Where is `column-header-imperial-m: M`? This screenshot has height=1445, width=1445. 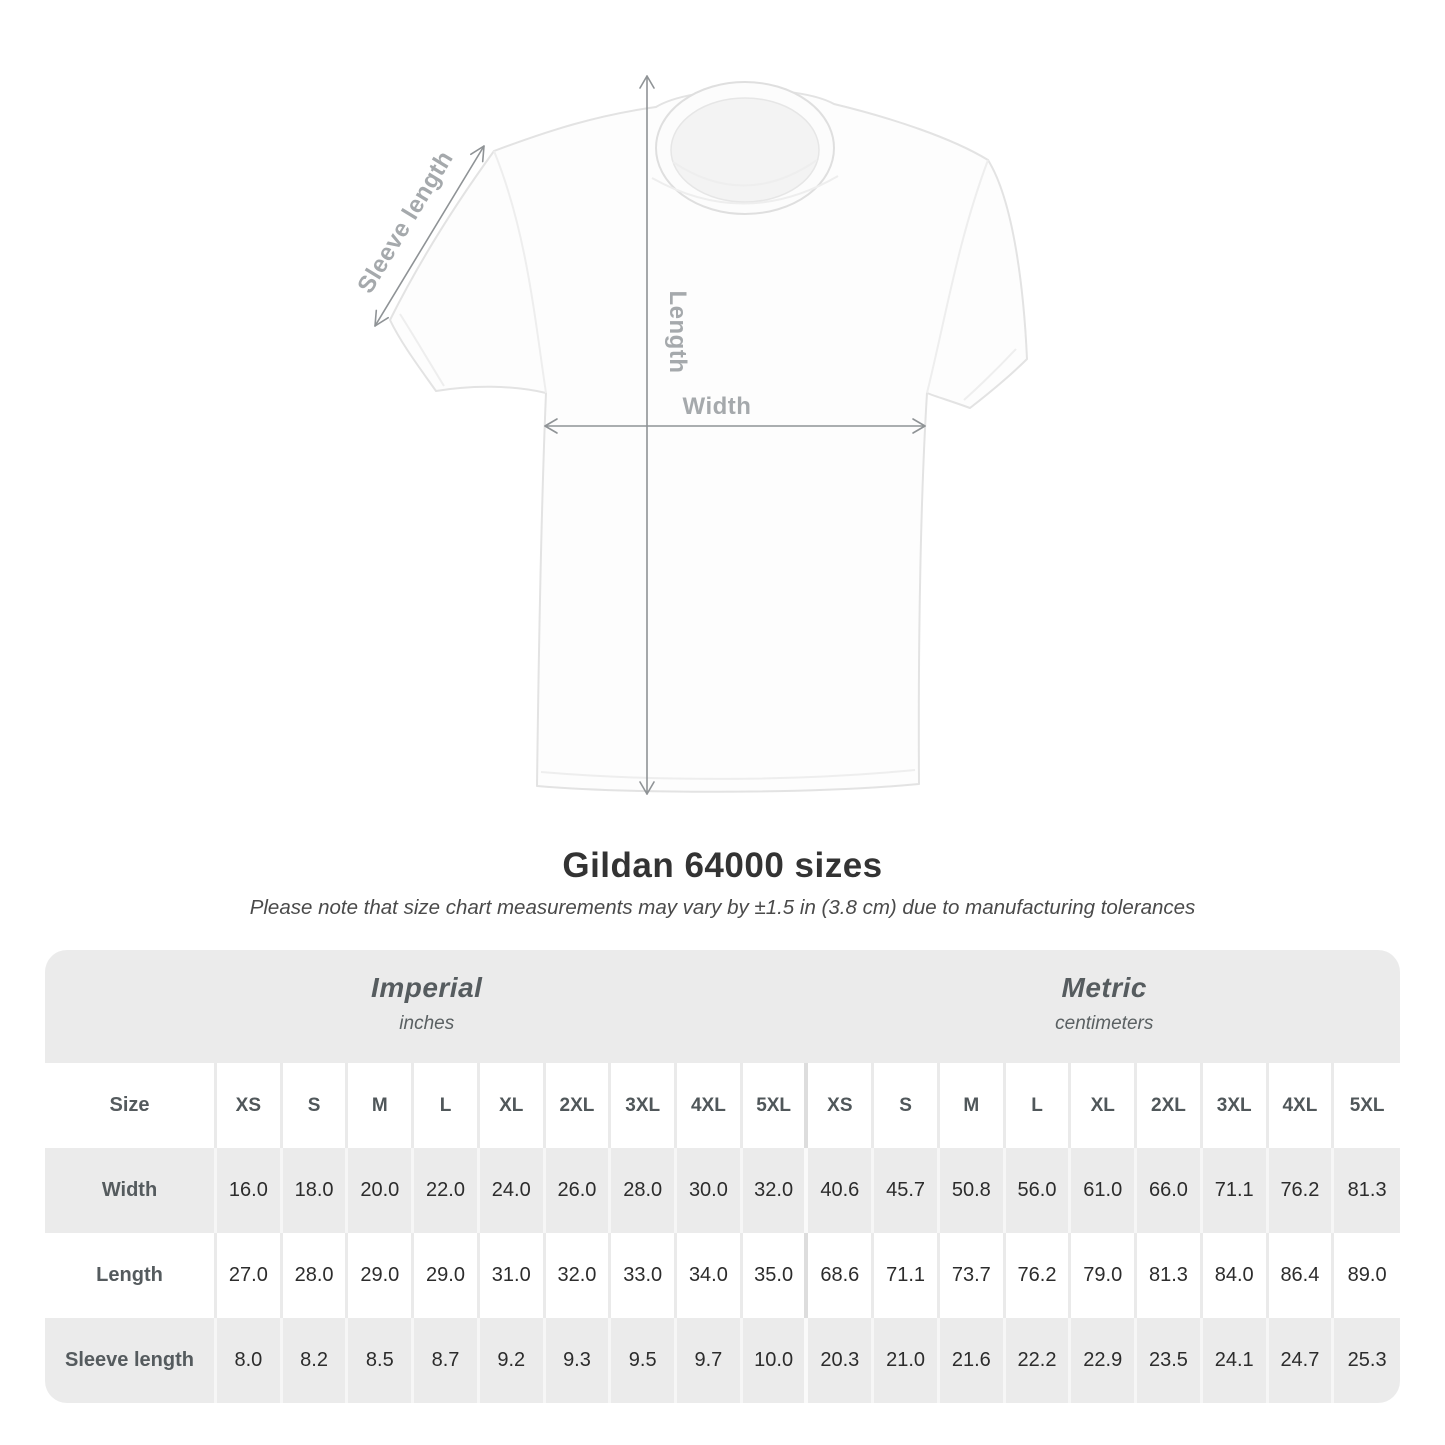
column-header-imperial-m: M is located at coordinates (381, 1105).